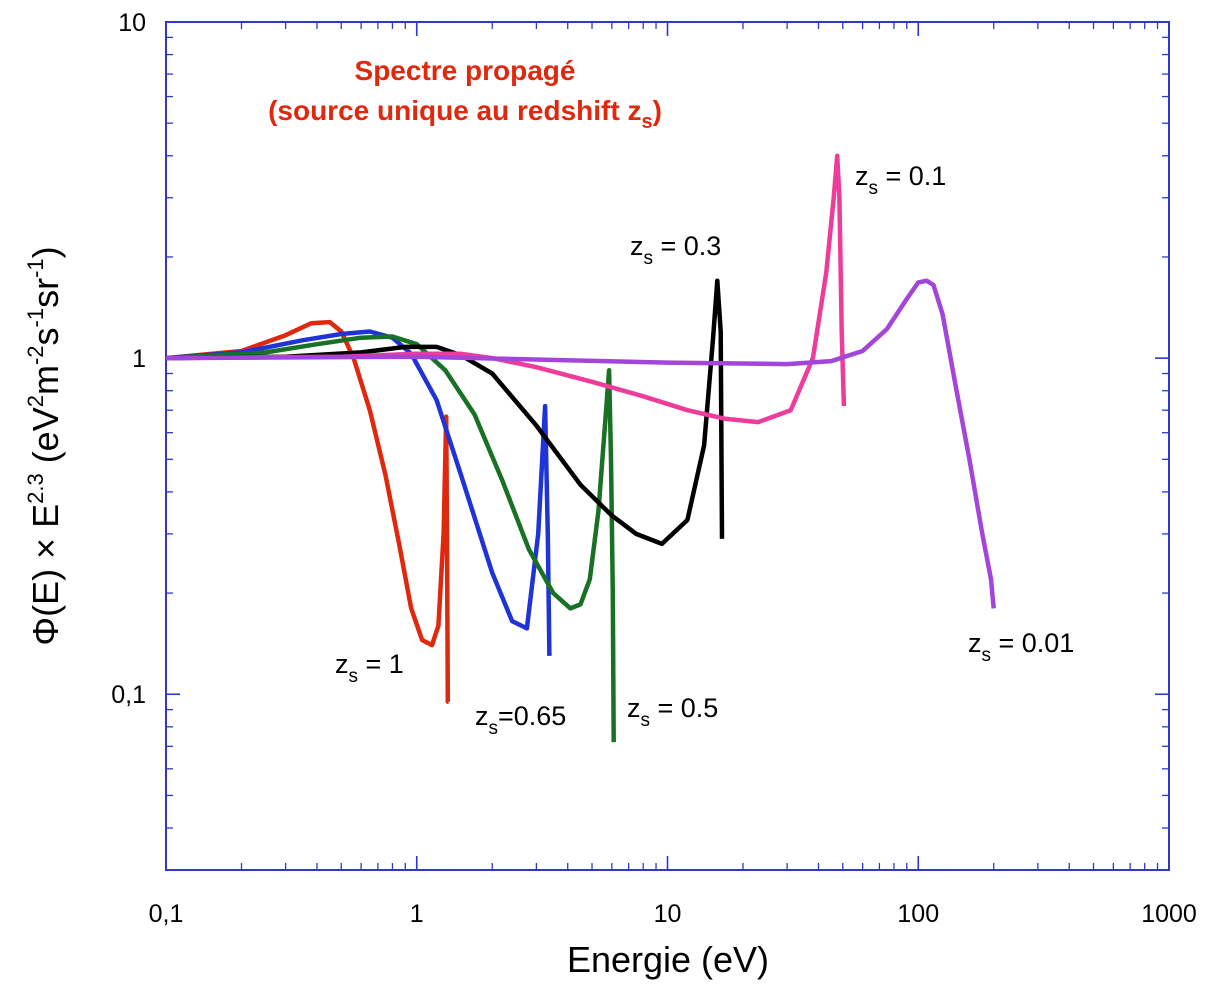 Image resolution: width=1214 pixels, height=990 pixels. I want to click on series-label-z001: zs = 0.01, so click(1021, 647).